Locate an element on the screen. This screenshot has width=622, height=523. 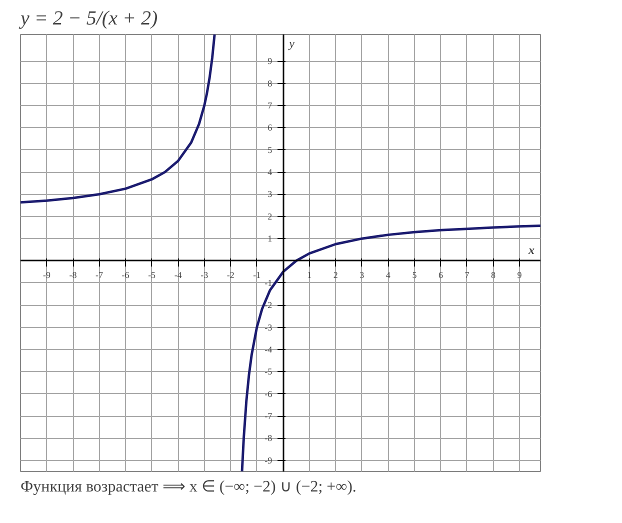
x-tick-label: 1 is located at coordinates (309, 275).